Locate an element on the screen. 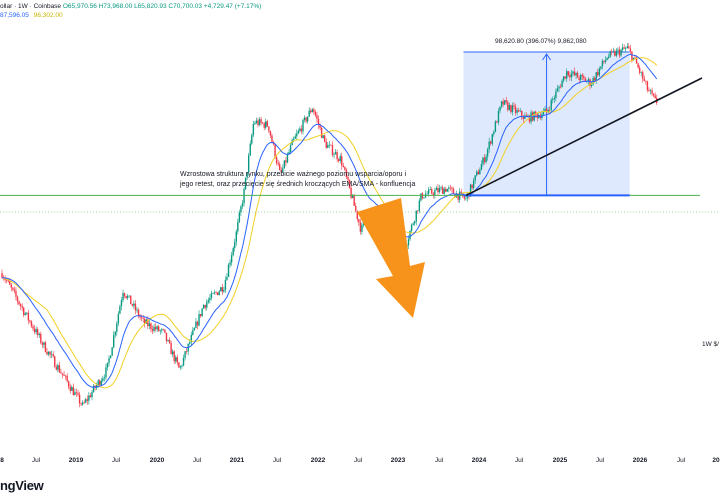 The image size is (720, 500). time-tick: 8 is located at coordinates (2, 460).